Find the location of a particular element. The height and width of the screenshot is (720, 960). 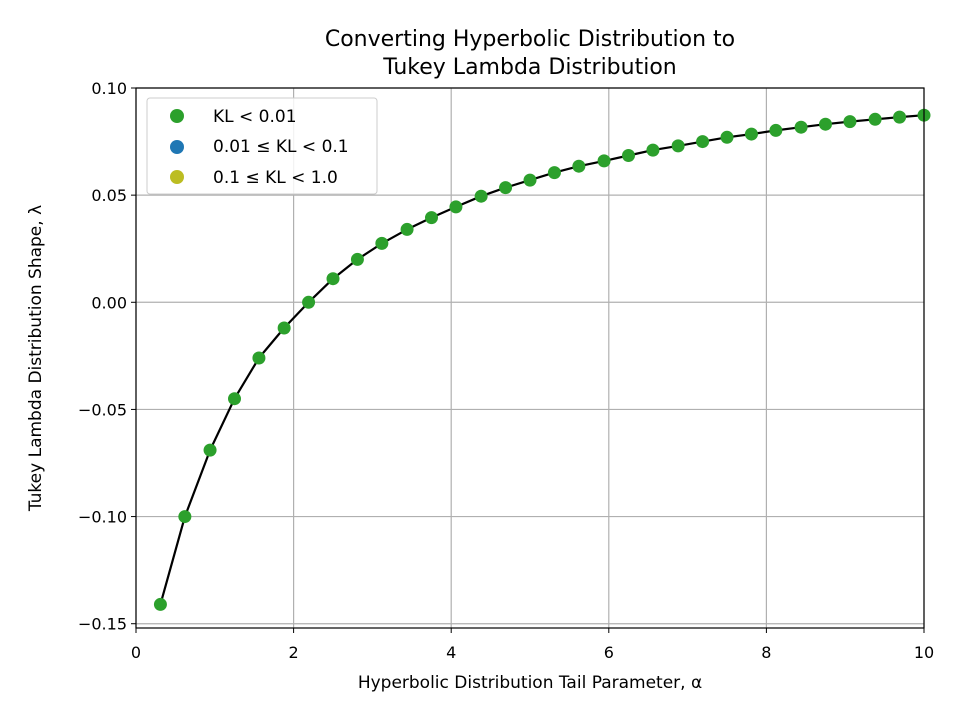

y-tick-label: 0.00 is located at coordinates (109, 302).